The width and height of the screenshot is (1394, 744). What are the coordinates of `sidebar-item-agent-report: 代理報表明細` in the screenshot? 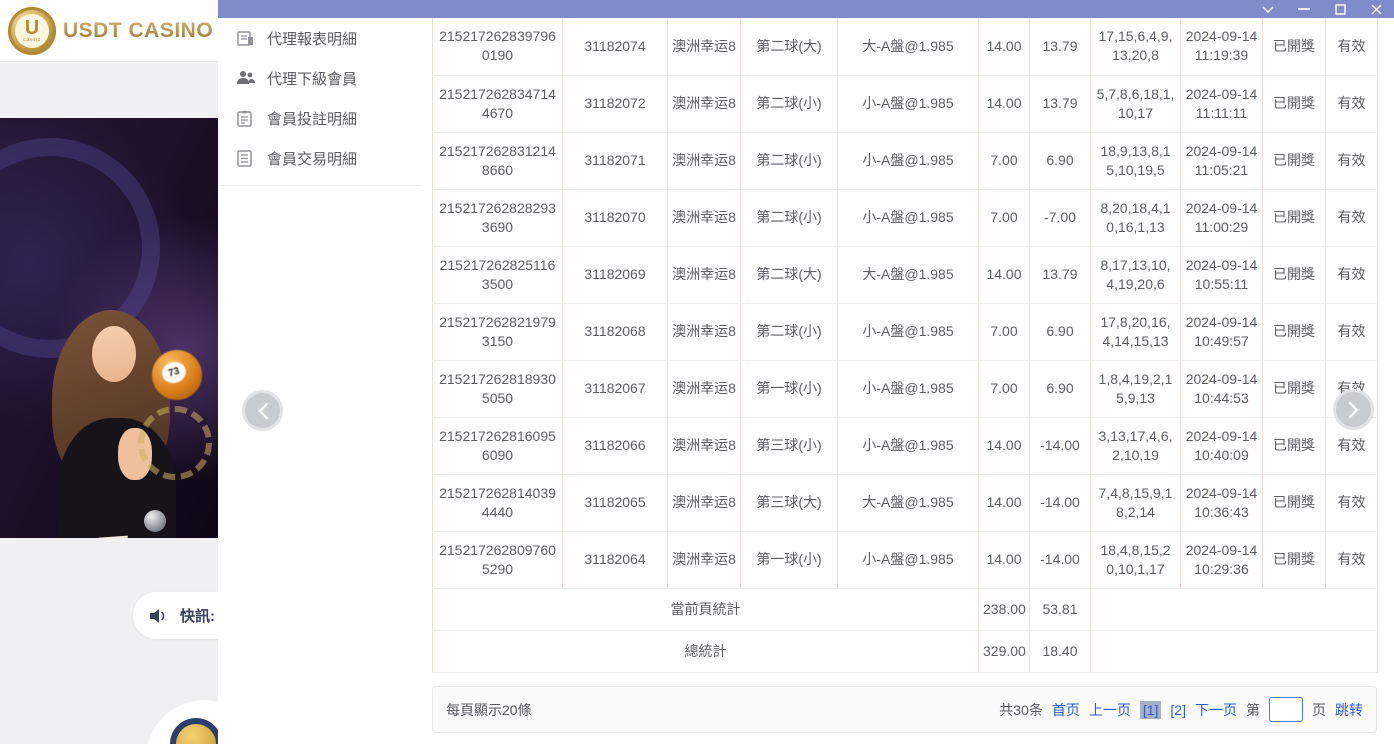 It's located at (320, 38).